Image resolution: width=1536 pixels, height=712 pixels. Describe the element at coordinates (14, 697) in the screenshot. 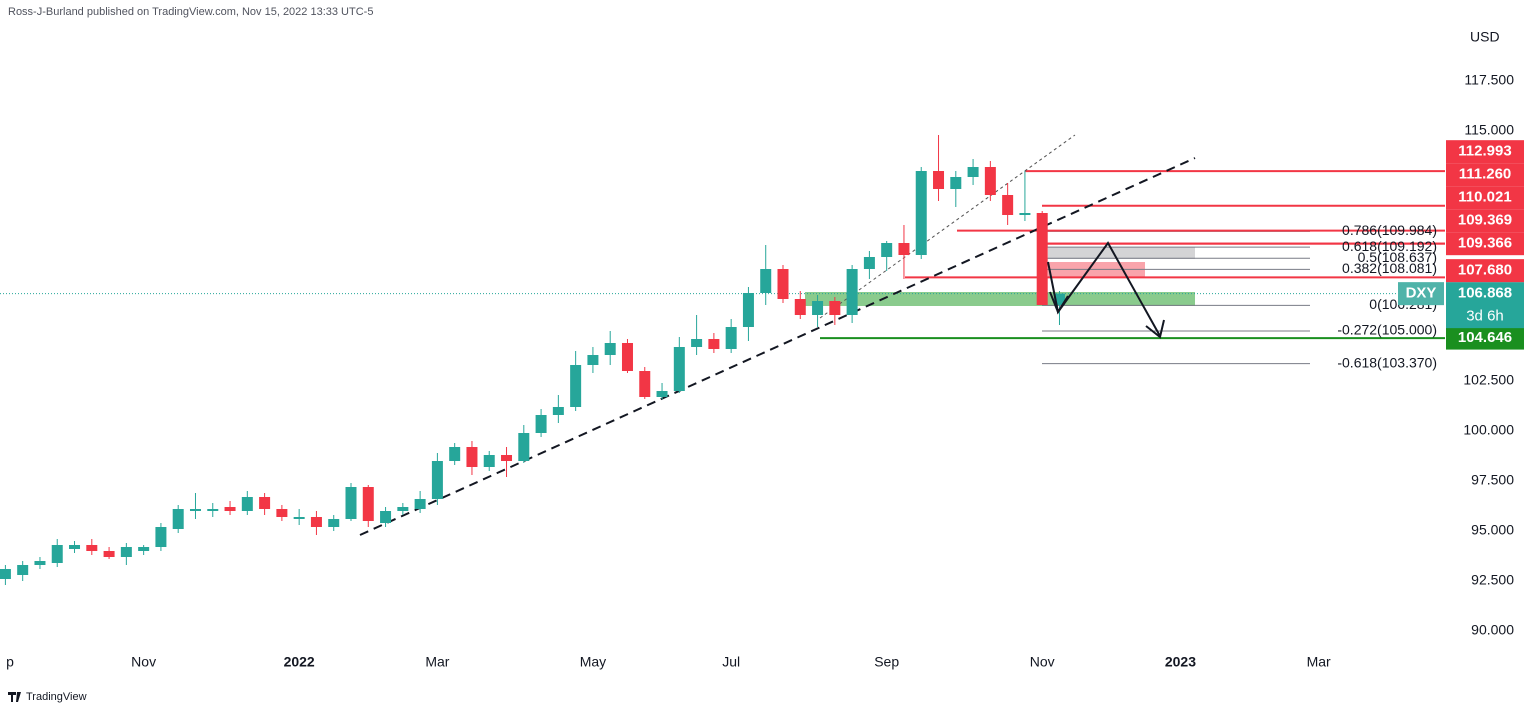

I see `logo` at that location.